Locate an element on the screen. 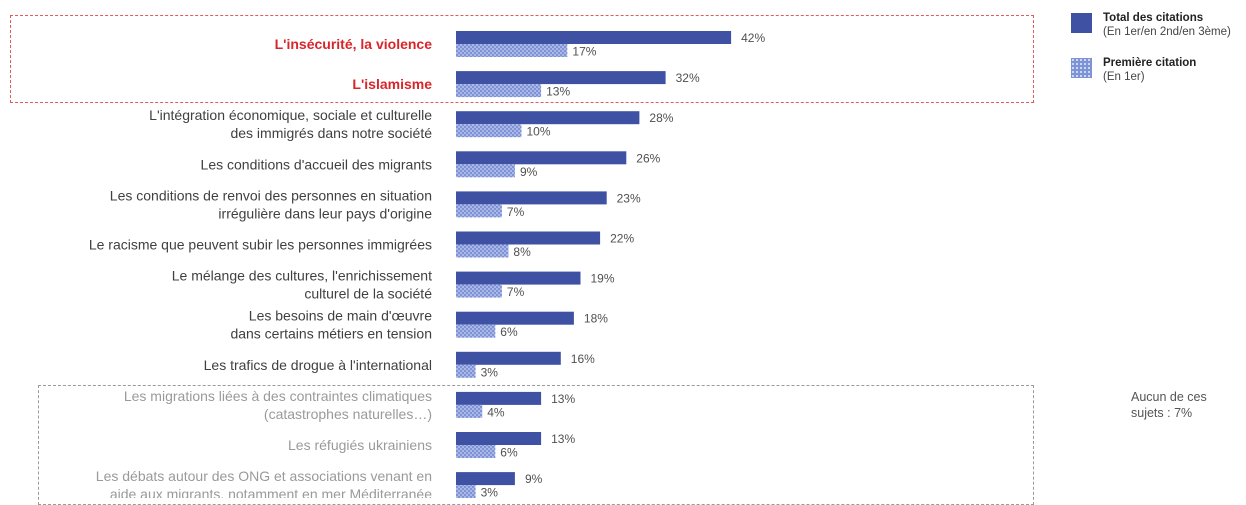 The height and width of the screenshot is (505, 1246). value-label-total: 22% is located at coordinates (622, 239).